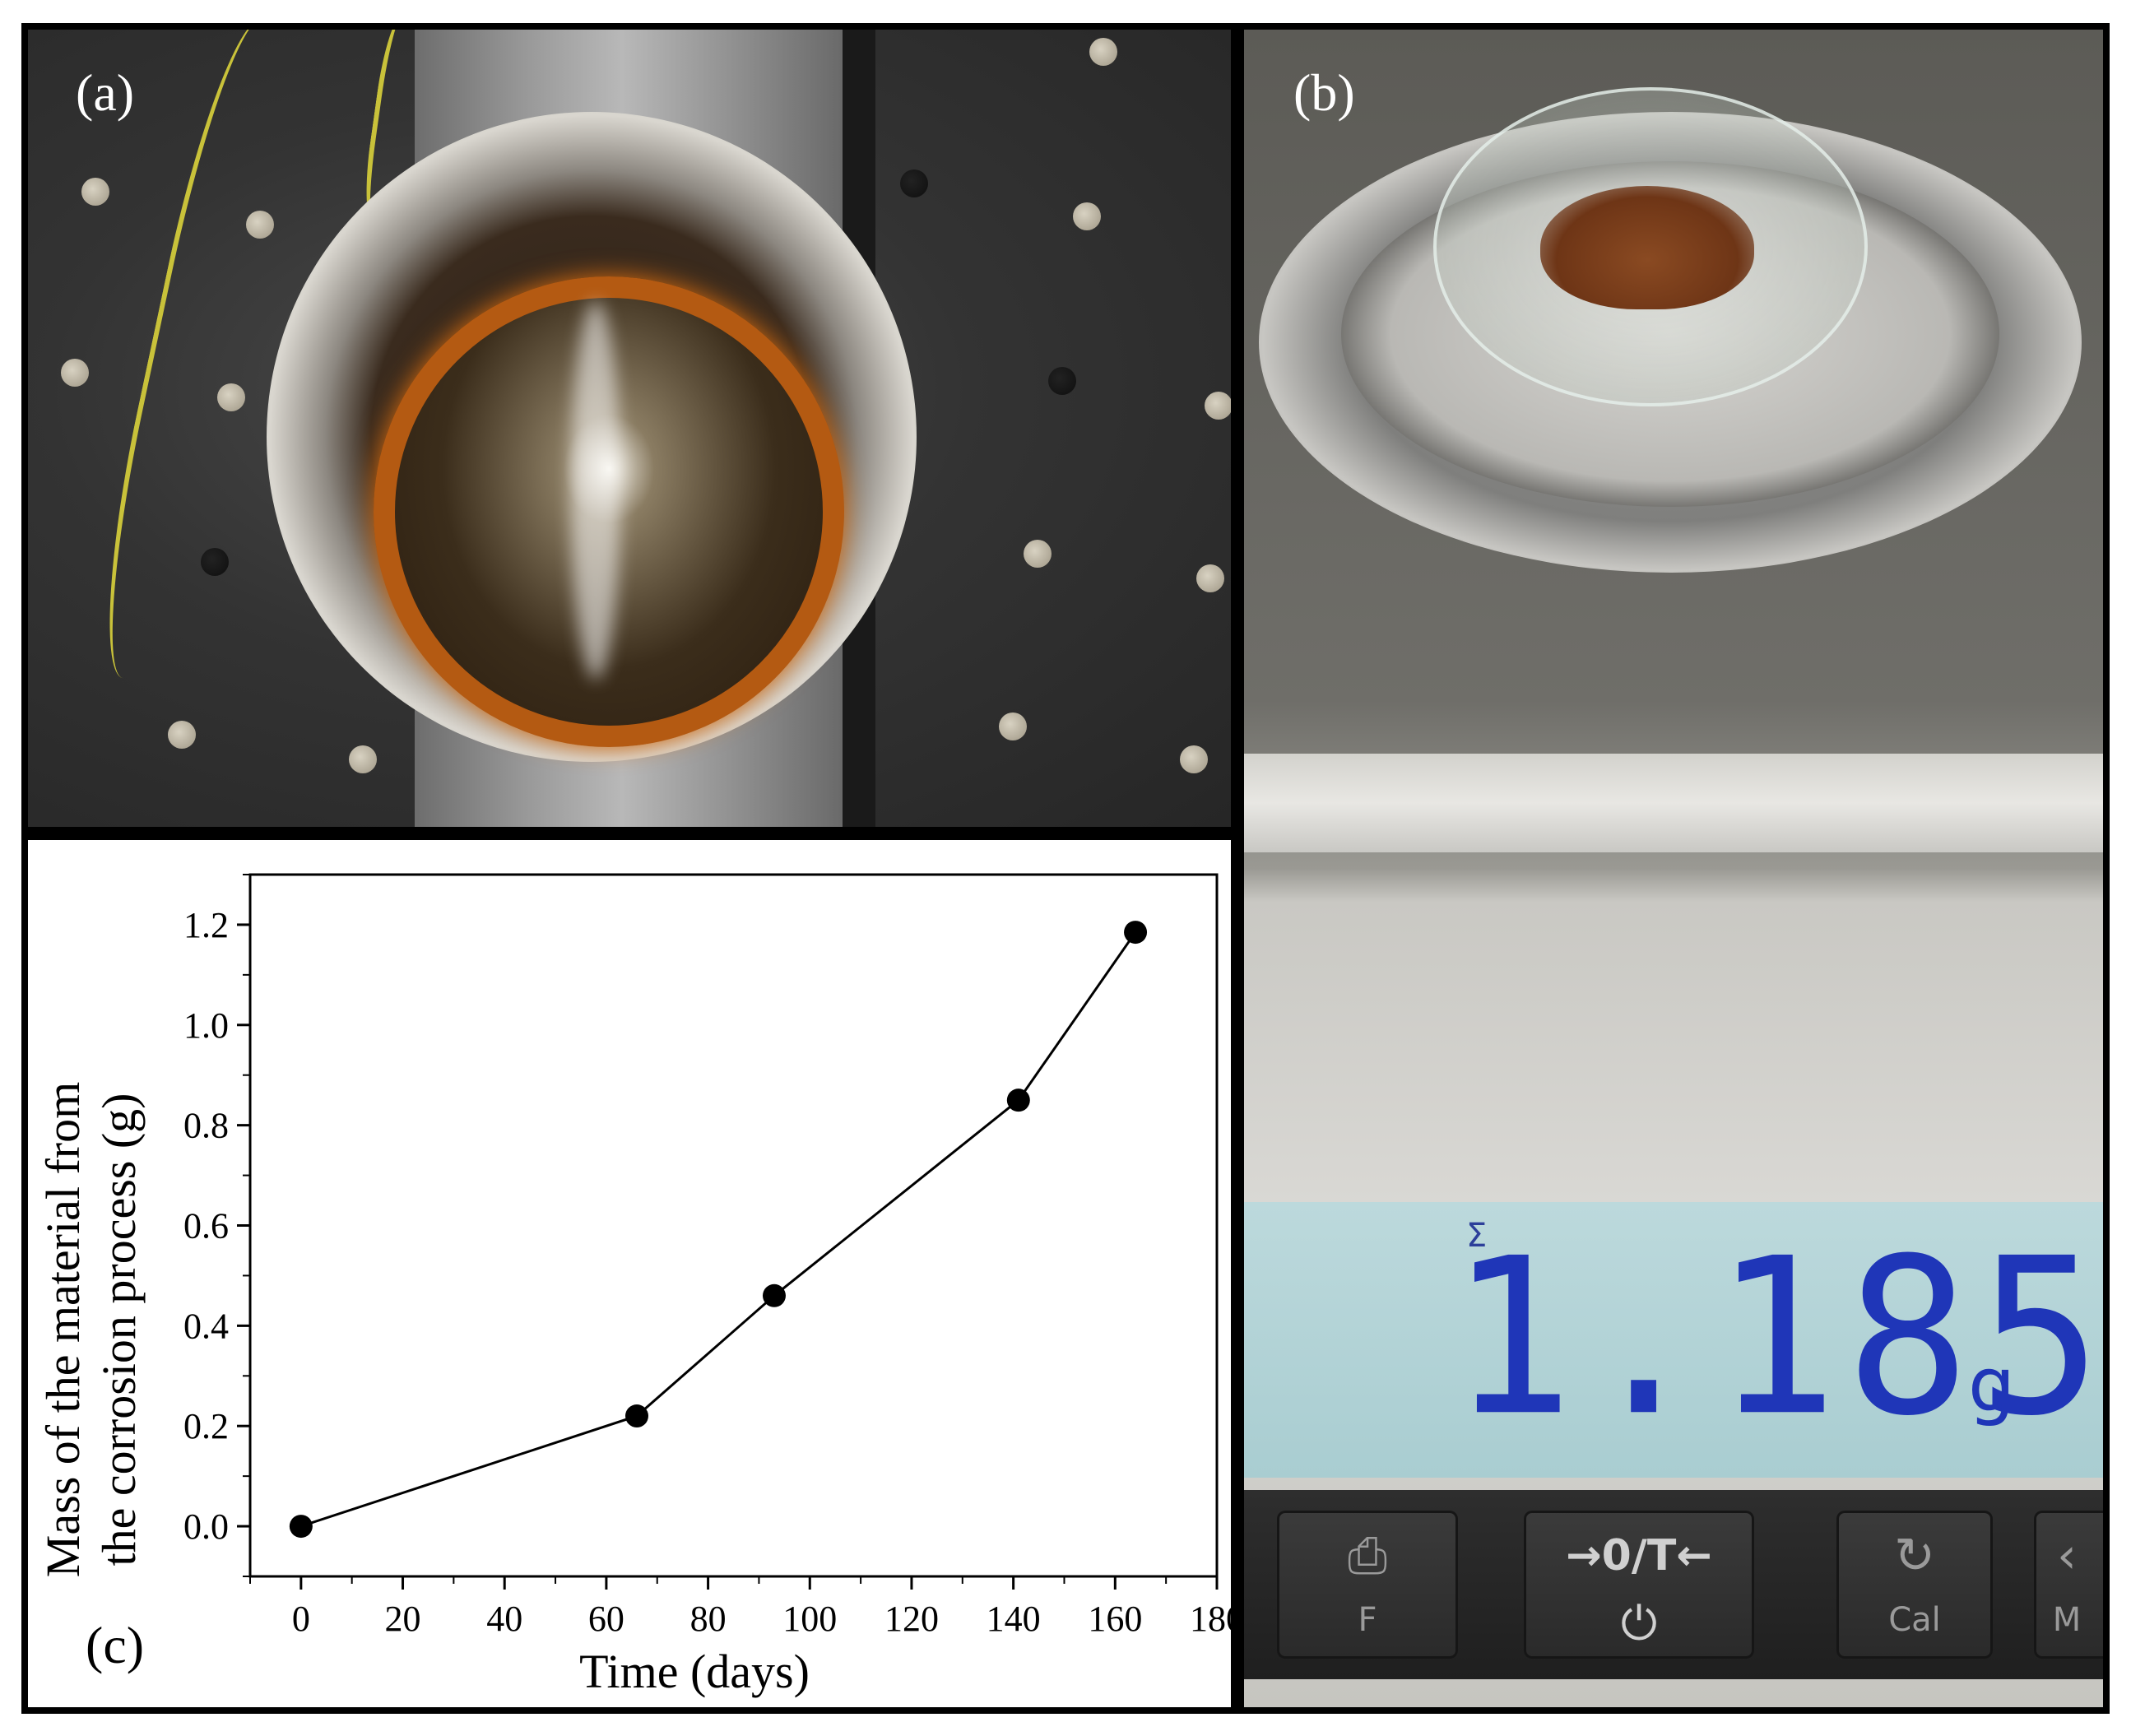 Image resolution: width=2131 pixels, height=1736 pixels. Describe the element at coordinates (115, 1645) in the screenshot. I see `panel-label-c: (c)` at that location.